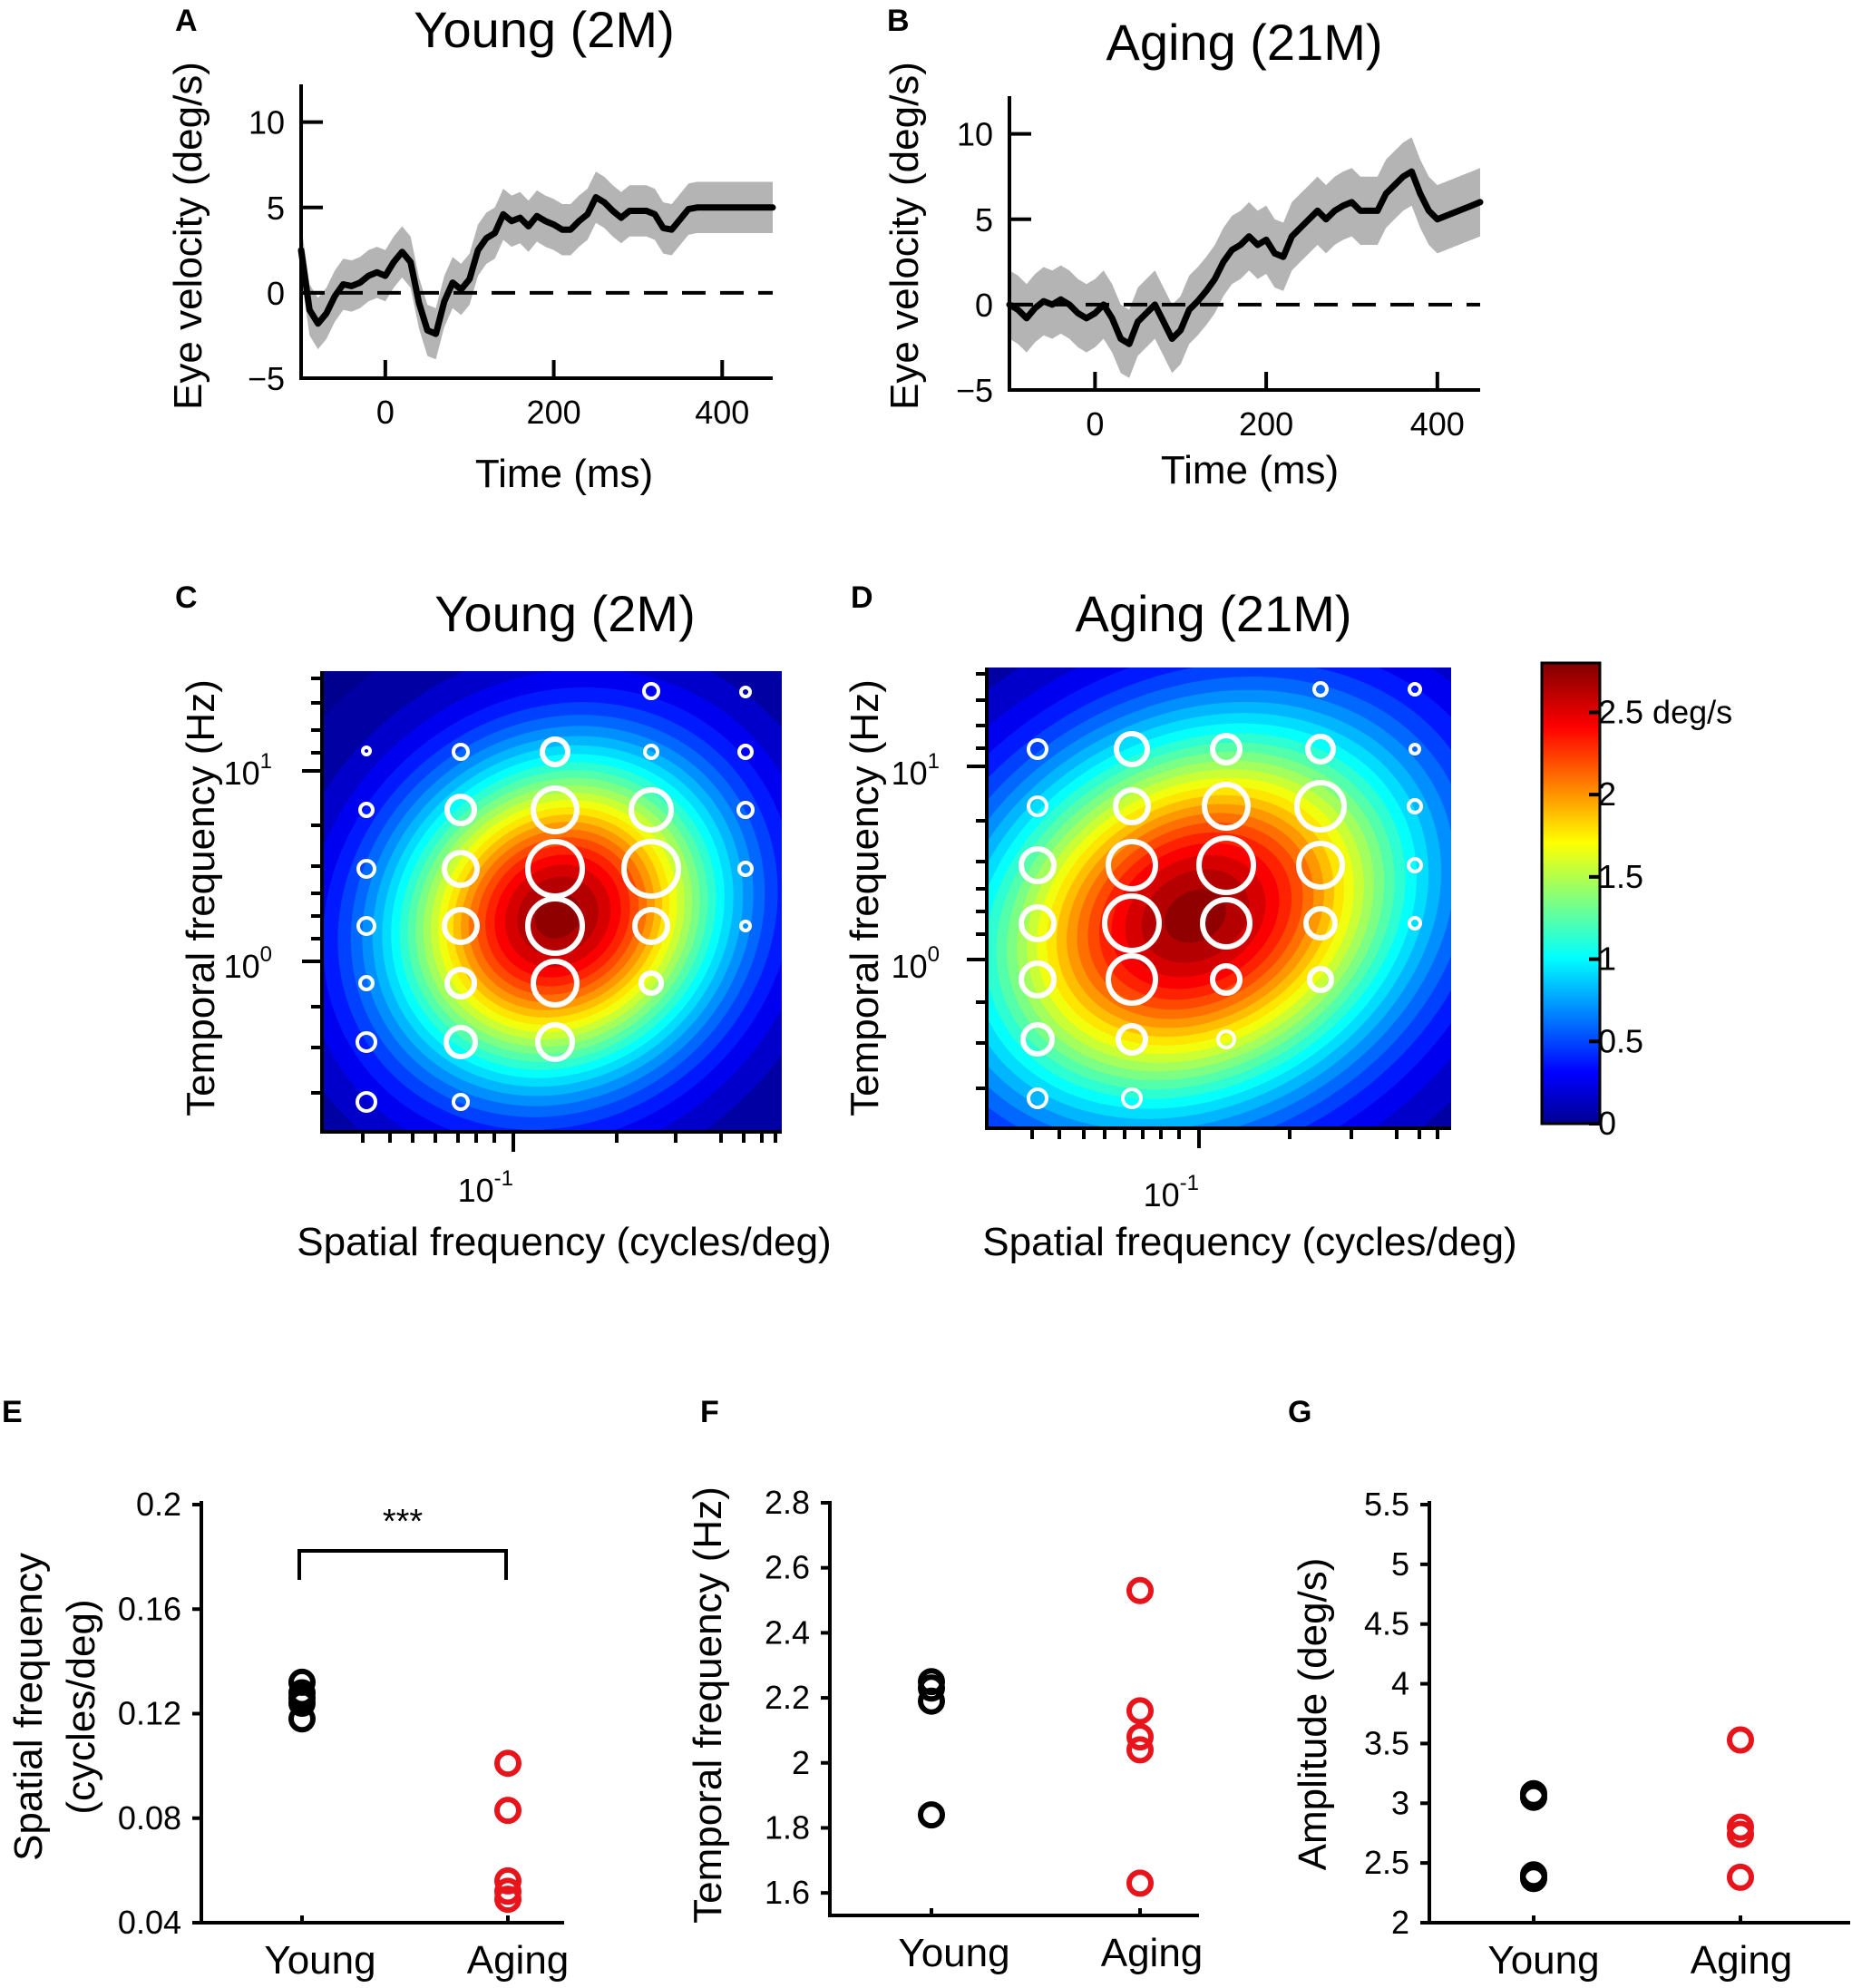  What do you see at coordinates (1621, 1040) in the screenshot?
I see `colorbar-label-0-5: 0.5` at bounding box center [1621, 1040].